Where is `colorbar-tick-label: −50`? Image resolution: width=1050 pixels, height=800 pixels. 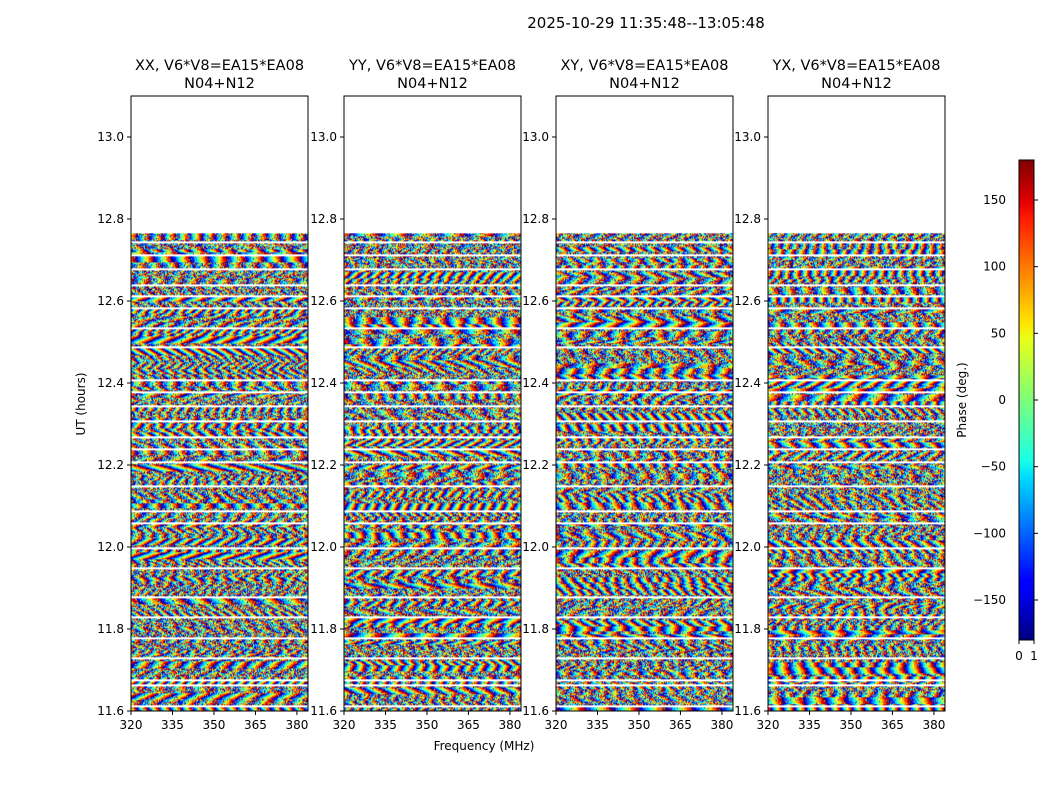
colorbar-tick-label: −50 is located at coordinates (993, 467).